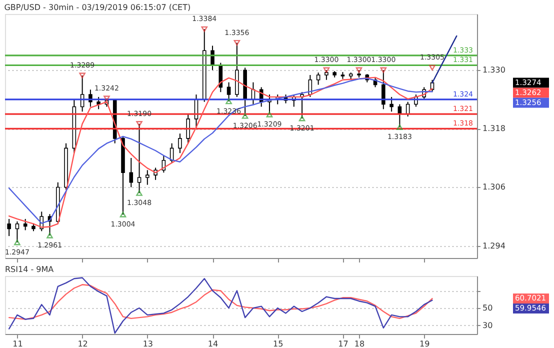 The width and height of the screenshot is (554, 348). What do you see at coordinates (487, 308) in the screenshot?
I see `y-tick-label: 50` at bounding box center [487, 308].